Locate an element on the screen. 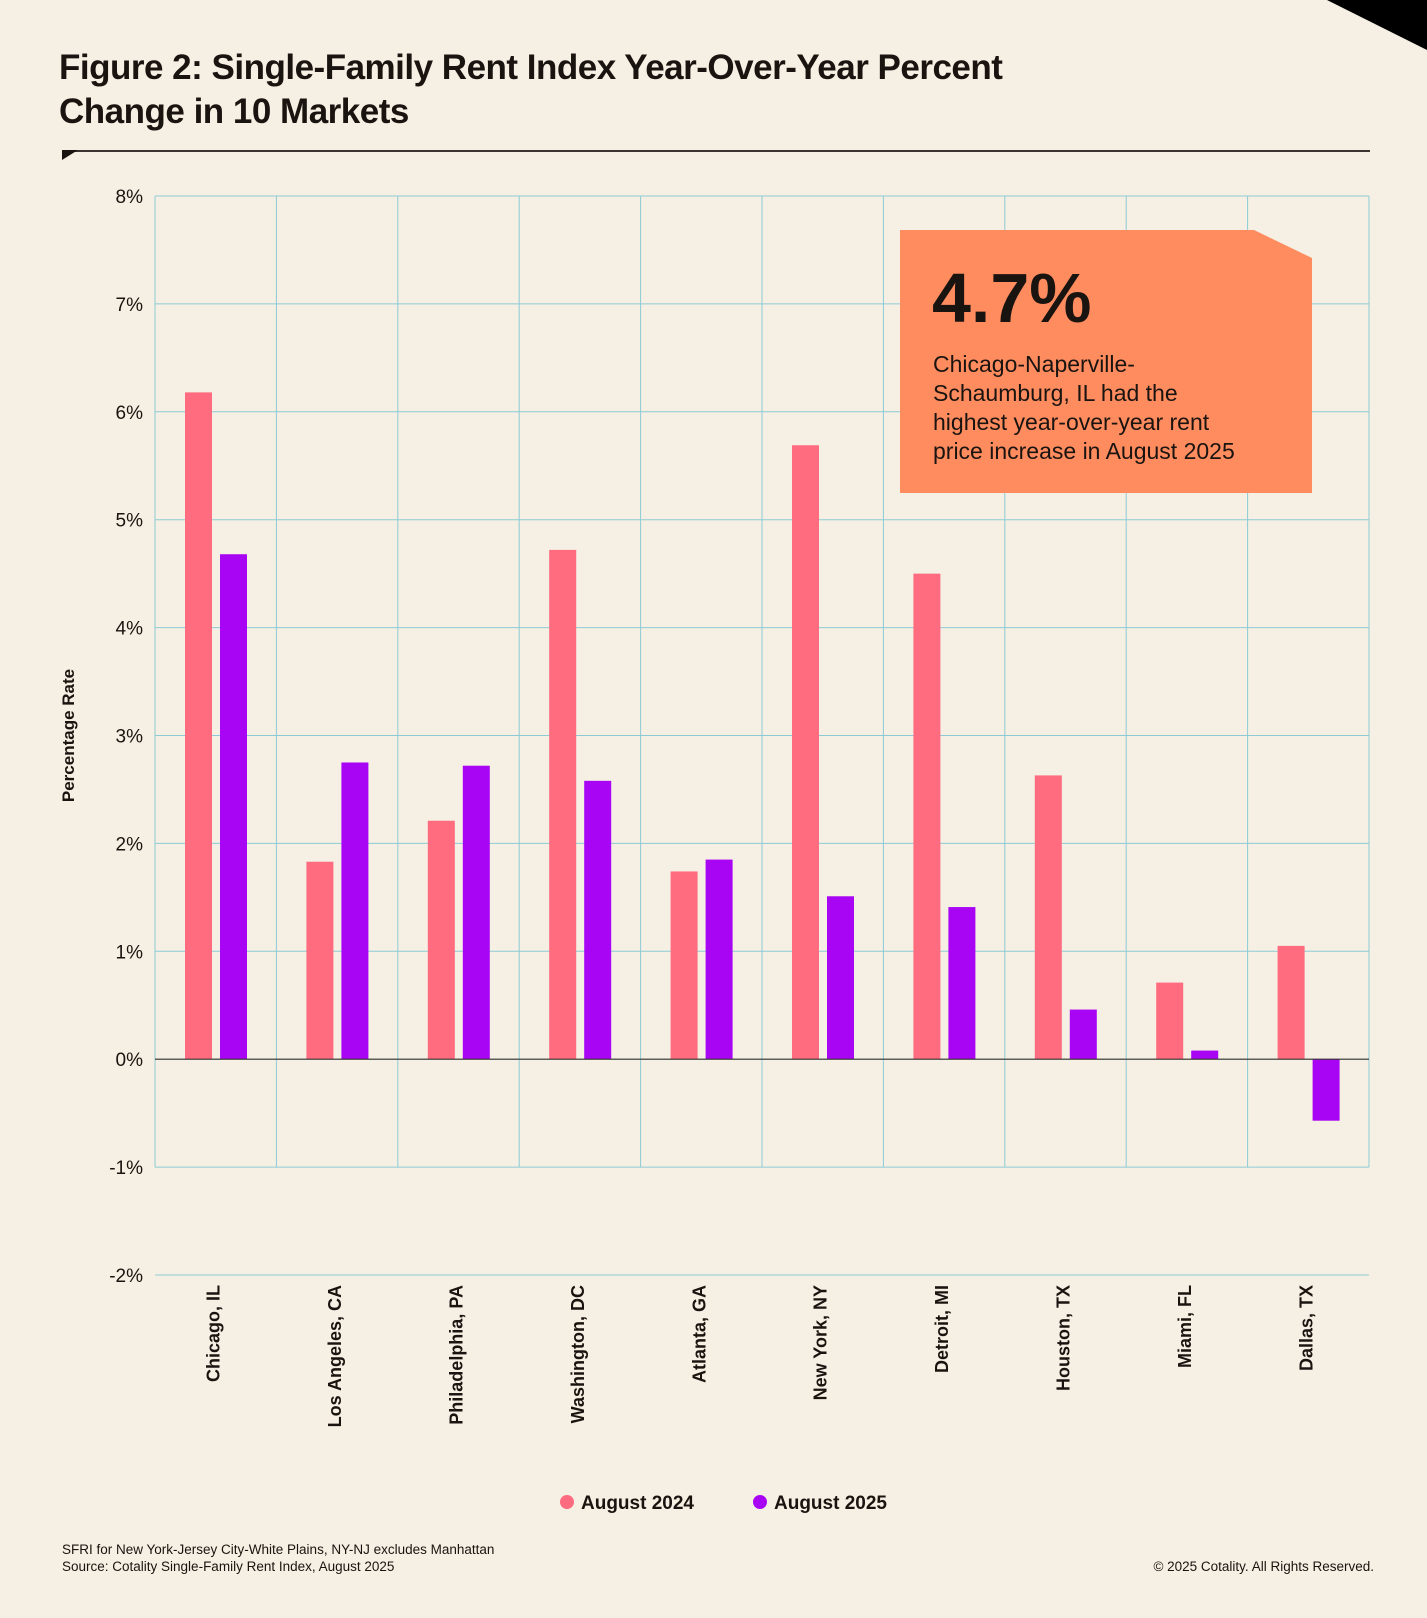 The width and height of the screenshot is (1427, 1618). title-divider is located at coordinates (716, 151).